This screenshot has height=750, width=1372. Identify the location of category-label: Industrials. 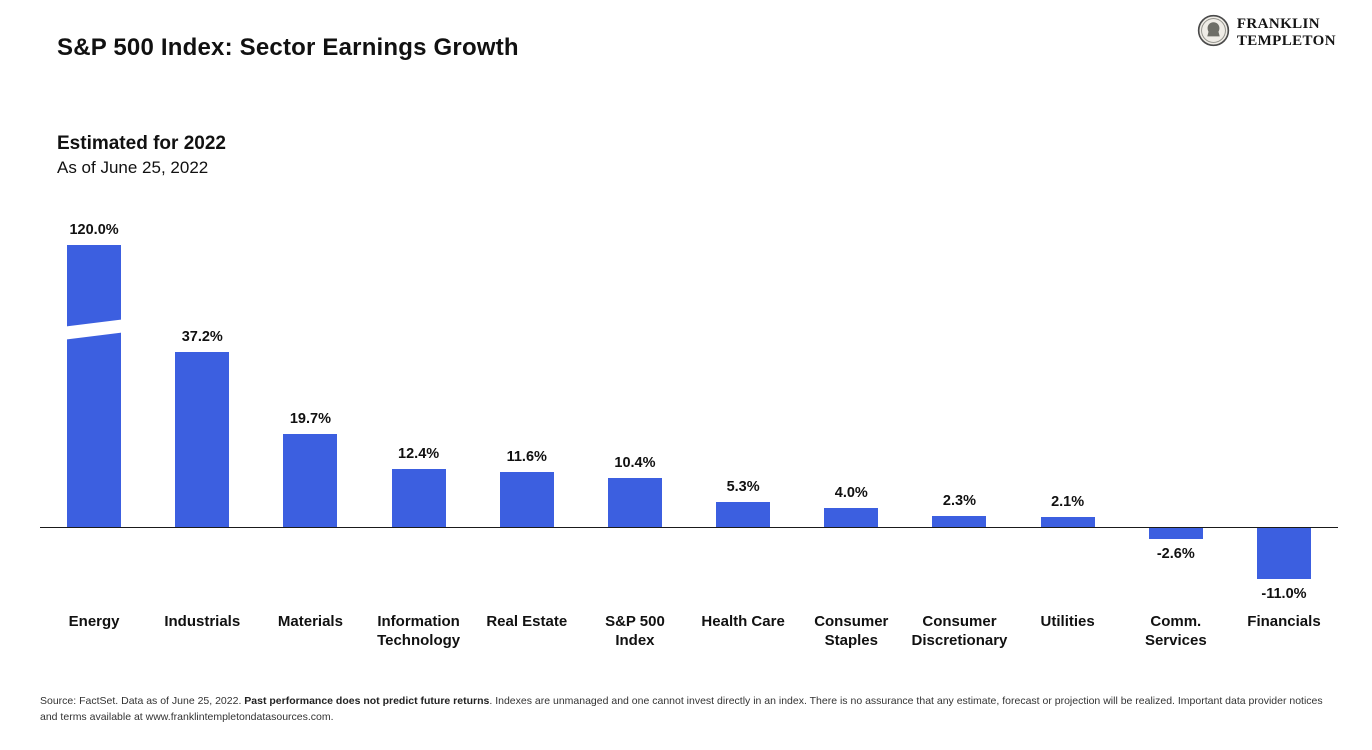
(202, 621).